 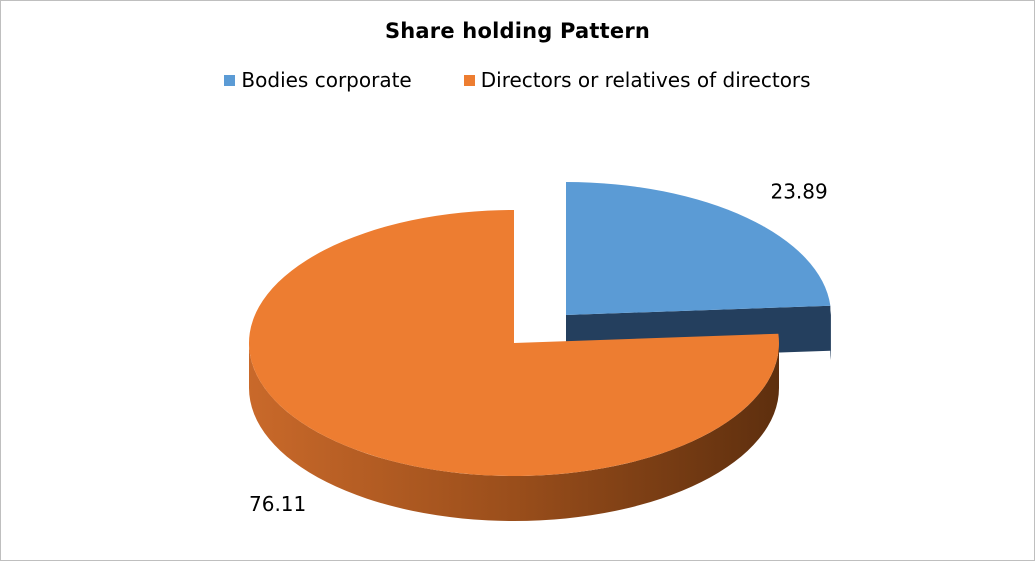 What do you see at coordinates (517, 31) in the screenshot?
I see `chart-title: Share holding Pattern` at bounding box center [517, 31].